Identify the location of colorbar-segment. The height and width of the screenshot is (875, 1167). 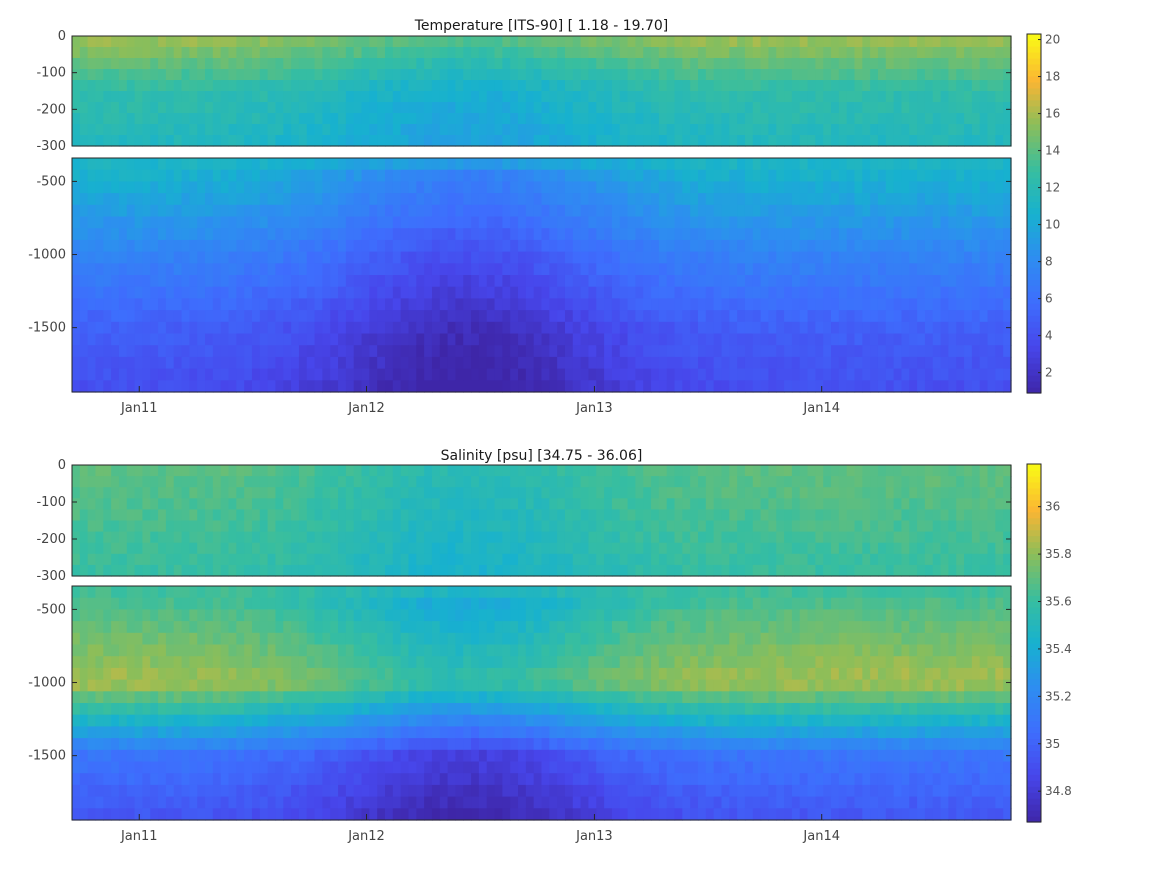
(1034, 151).